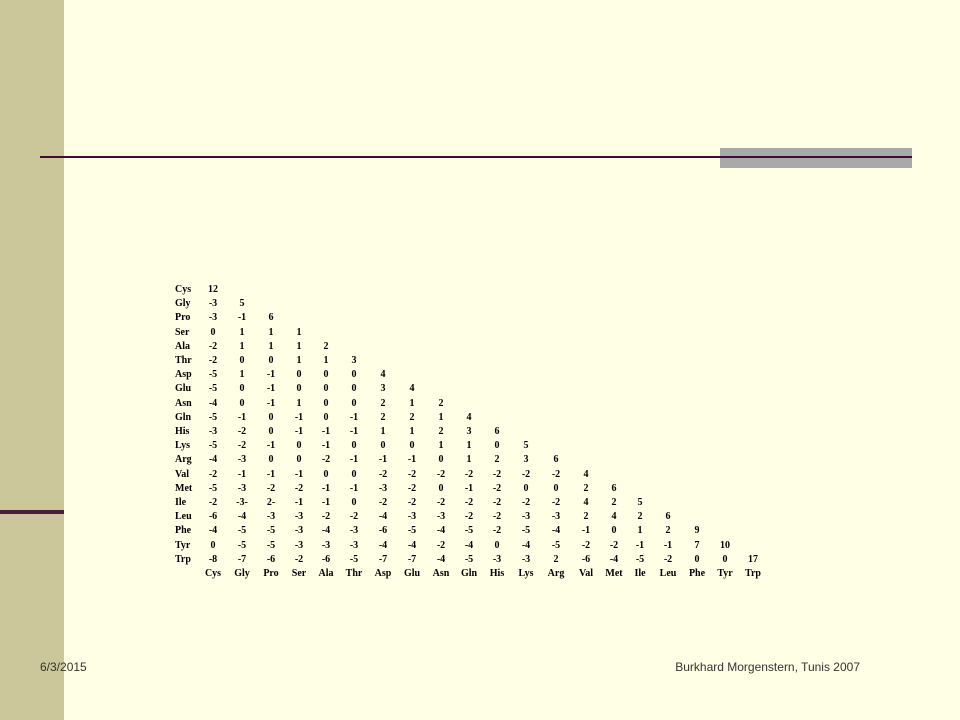 The image size is (960, 720). What do you see at coordinates (441, 573) in the screenshot?
I see `column-label: Asn` at bounding box center [441, 573].